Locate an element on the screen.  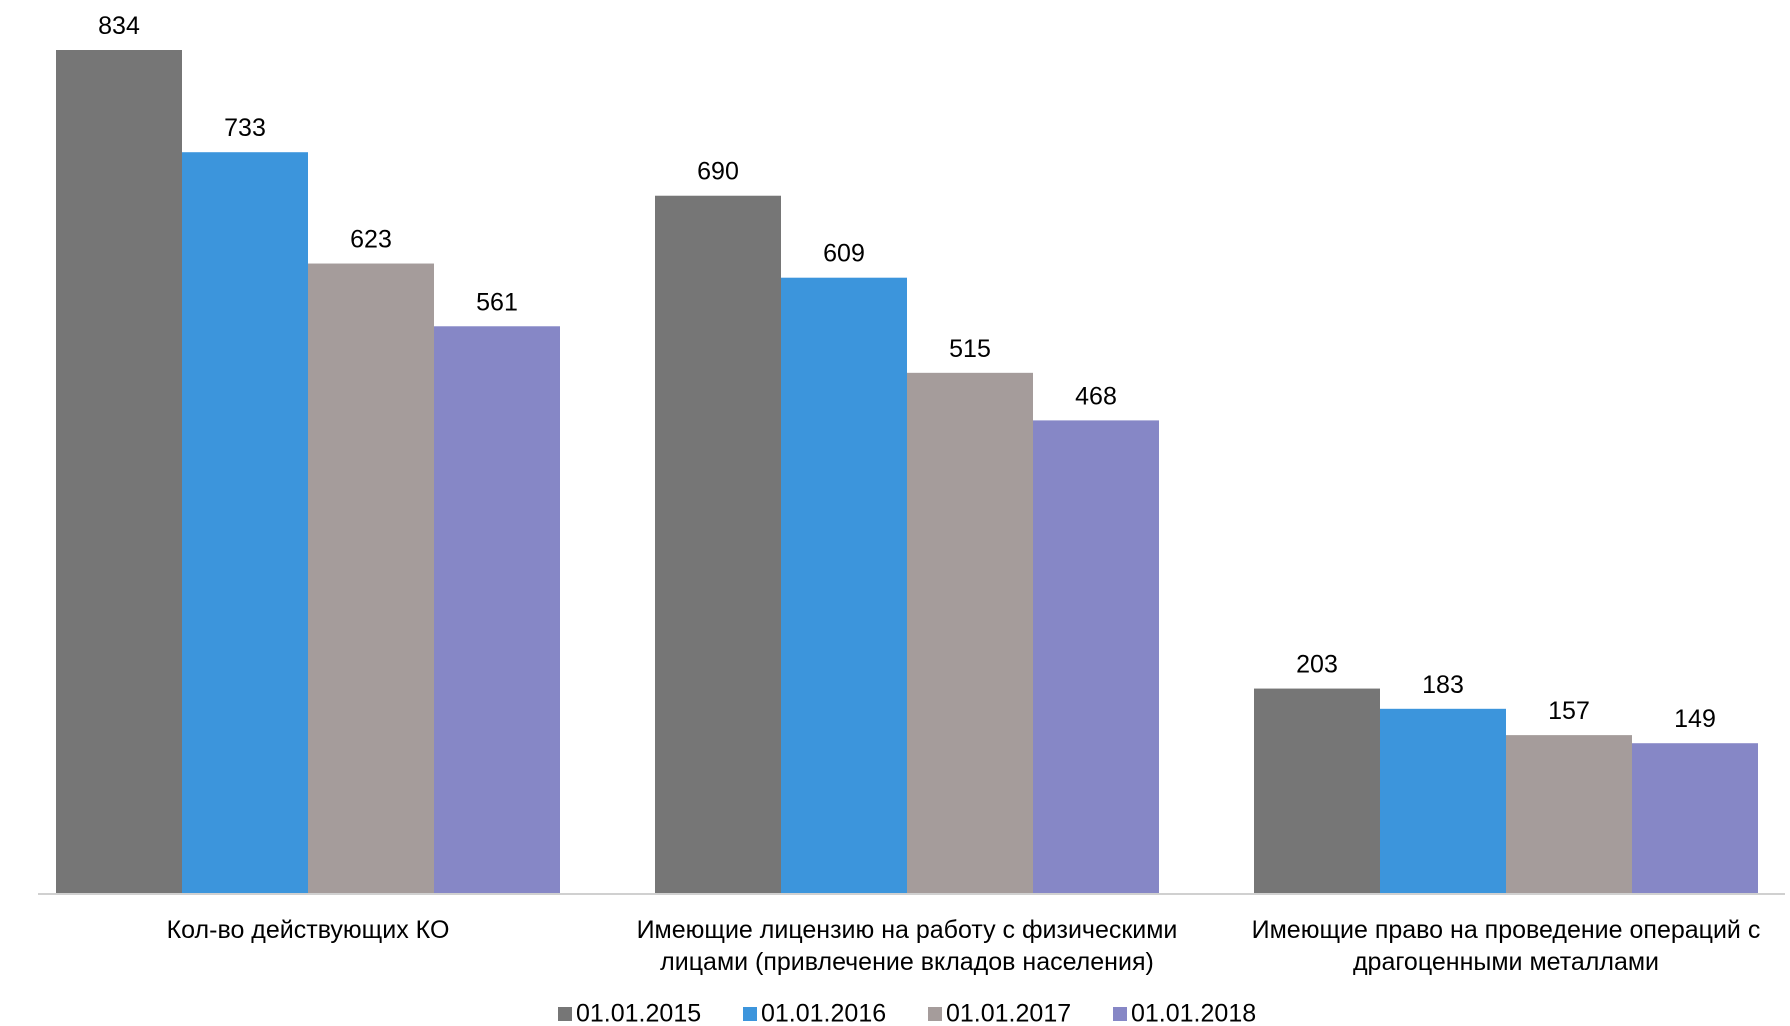
bar-1-01-01-2016 is located at coordinates (245, 523).